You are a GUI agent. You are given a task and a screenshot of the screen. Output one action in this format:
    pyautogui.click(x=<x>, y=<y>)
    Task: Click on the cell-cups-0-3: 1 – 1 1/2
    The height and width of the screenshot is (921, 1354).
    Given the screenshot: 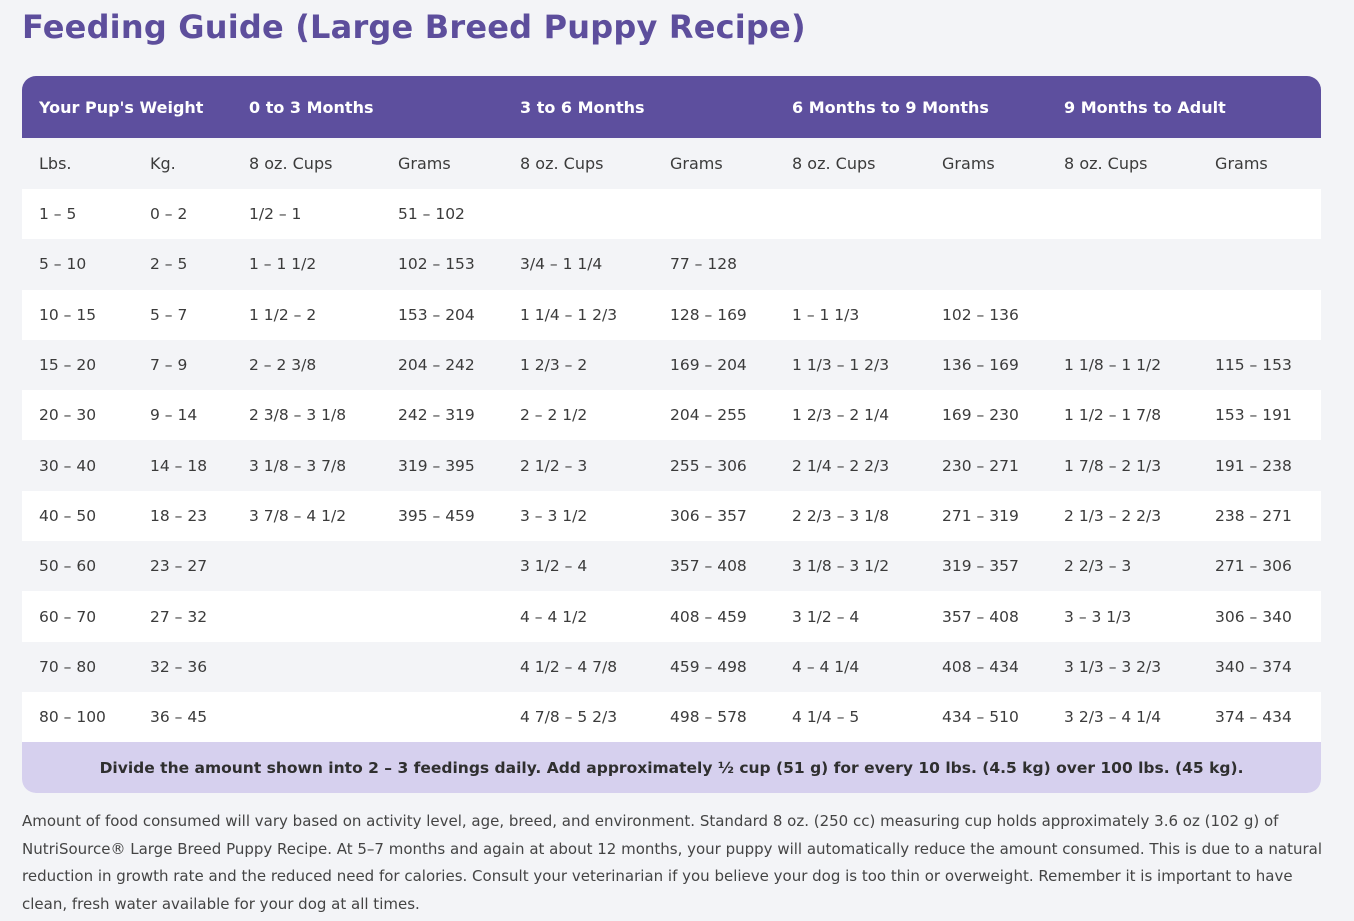 What is the action you would take?
    pyautogui.click(x=306, y=264)
    